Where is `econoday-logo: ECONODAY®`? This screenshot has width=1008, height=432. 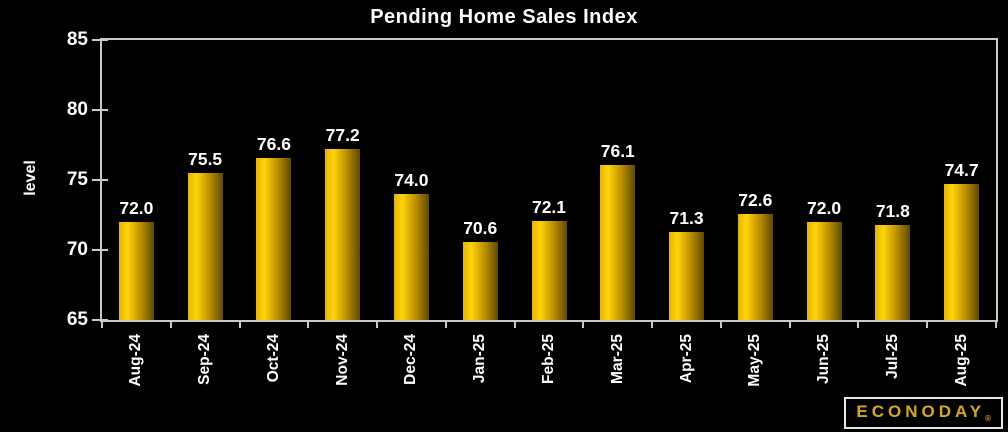 econoday-logo: ECONODAY® is located at coordinates (923, 412).